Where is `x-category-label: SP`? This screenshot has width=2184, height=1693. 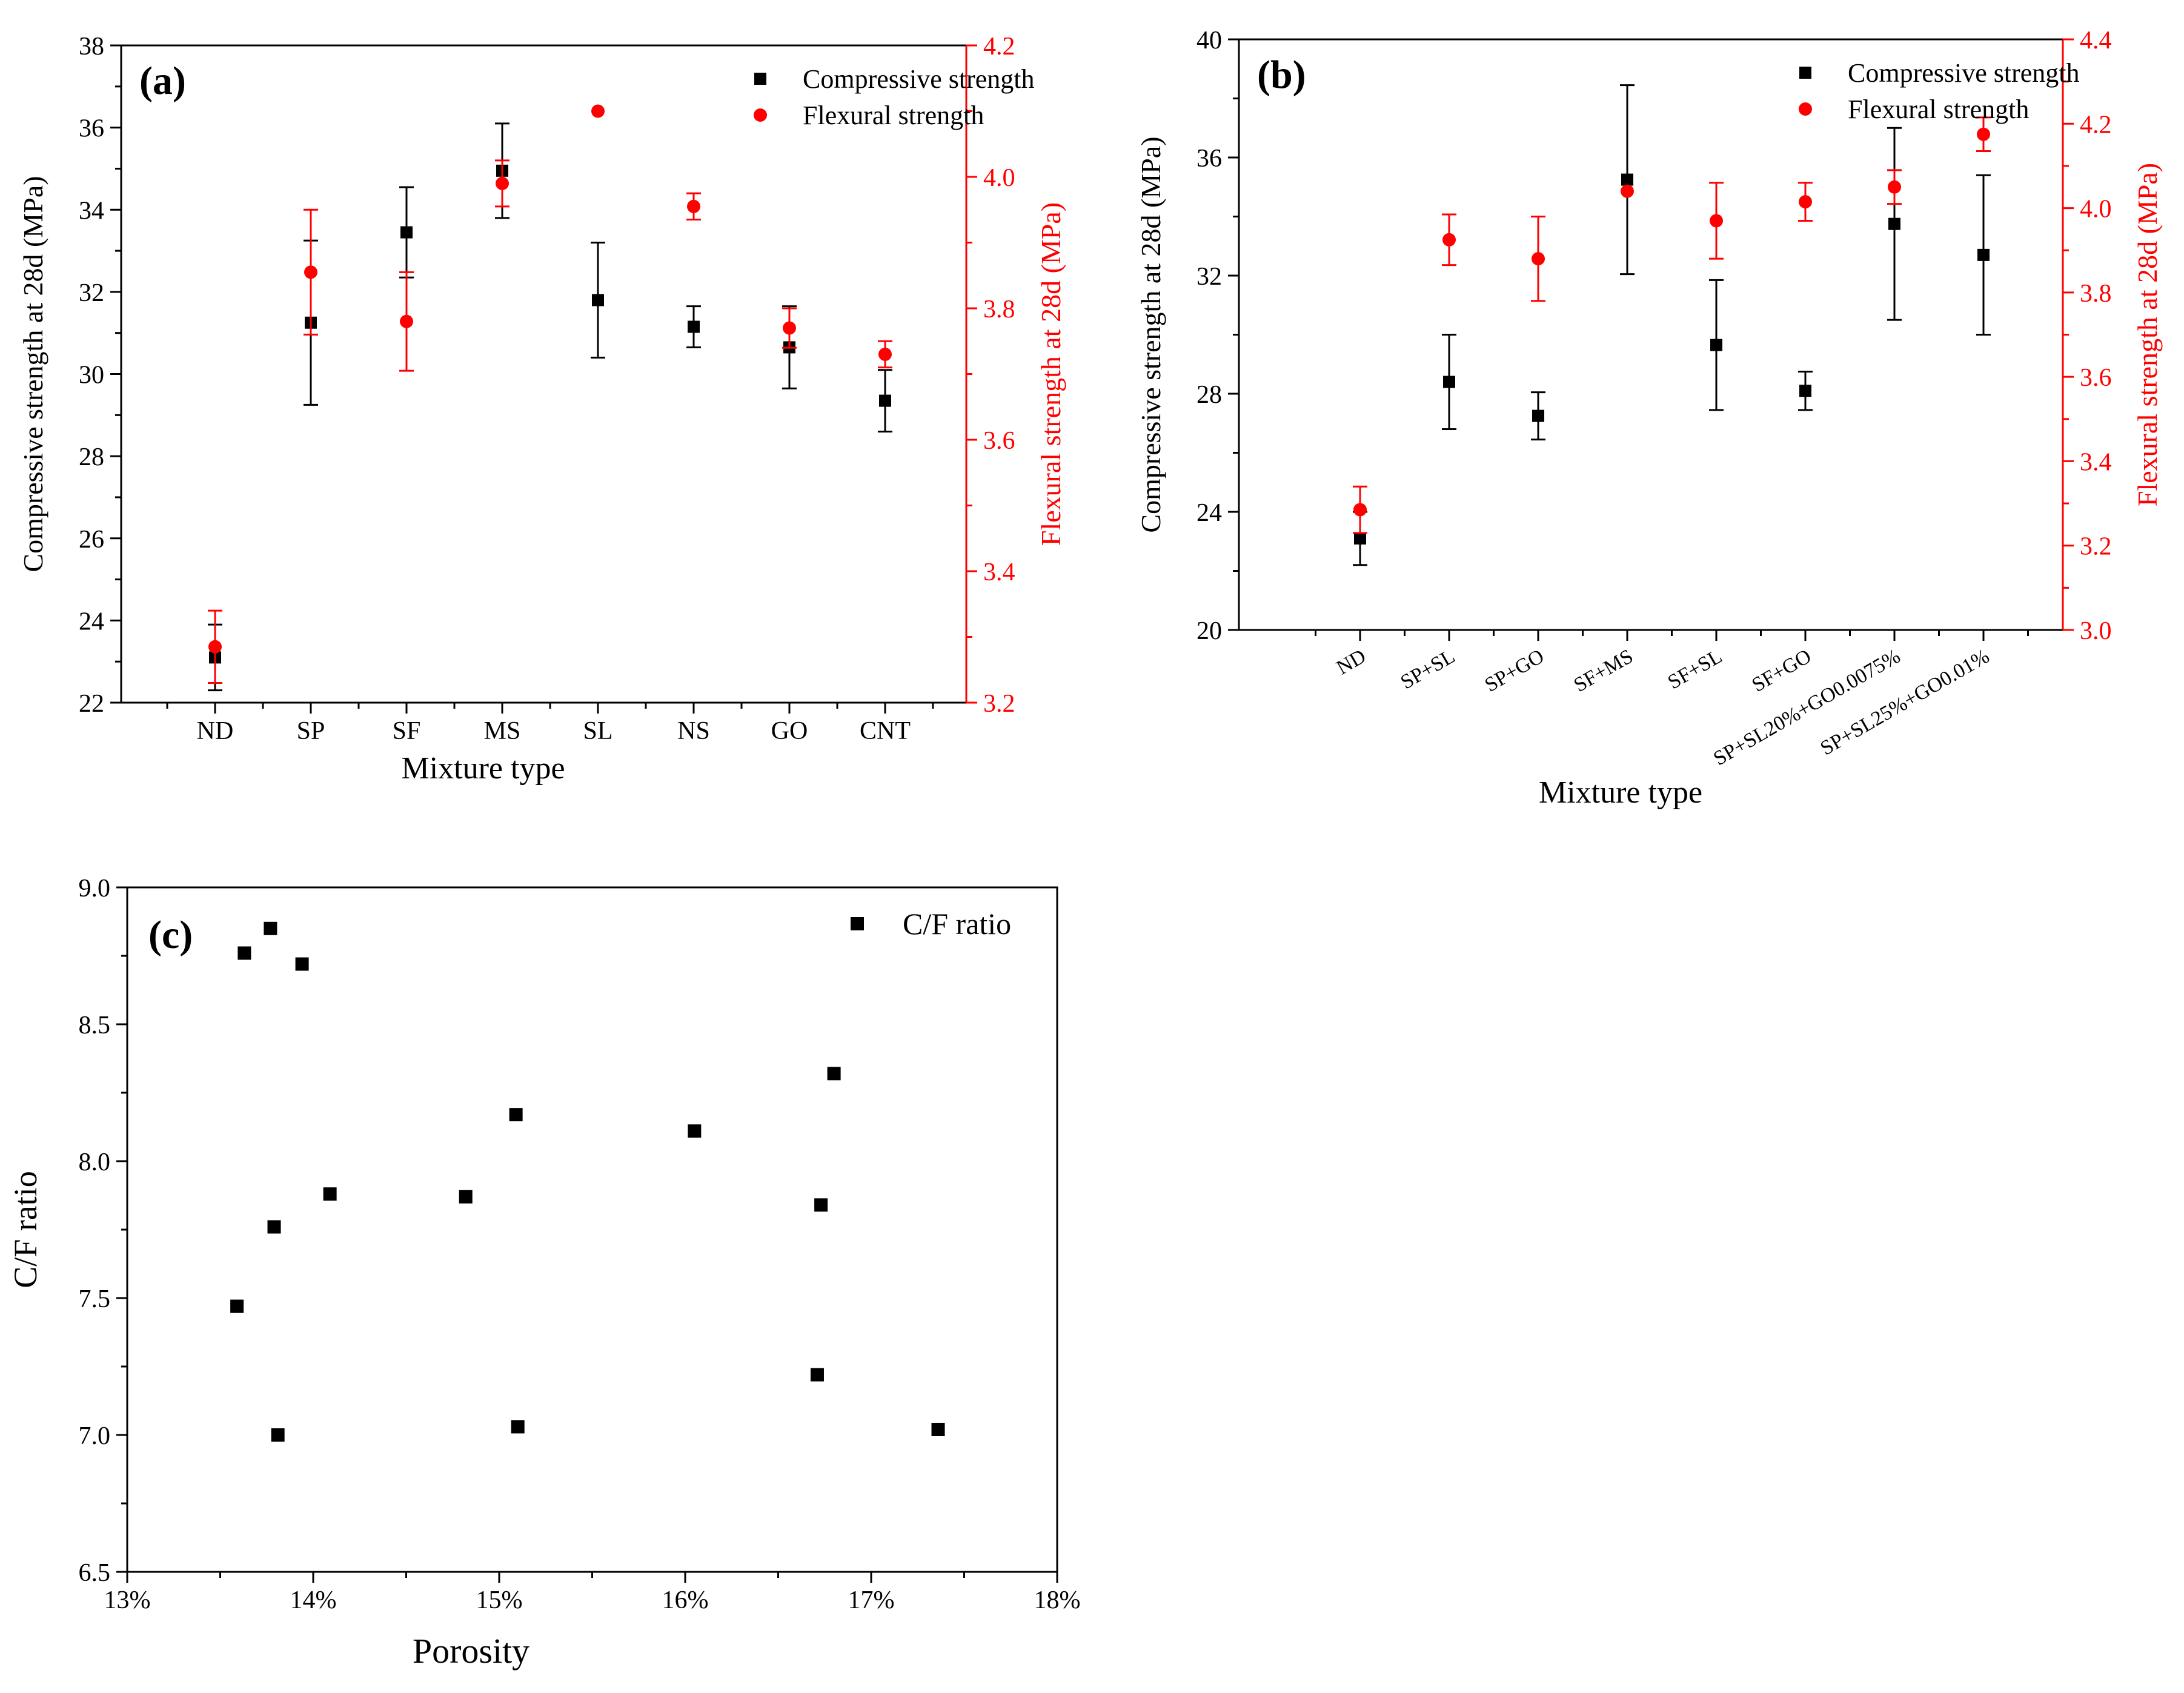 x-category-label: SP is located at coordinates (311, 731).